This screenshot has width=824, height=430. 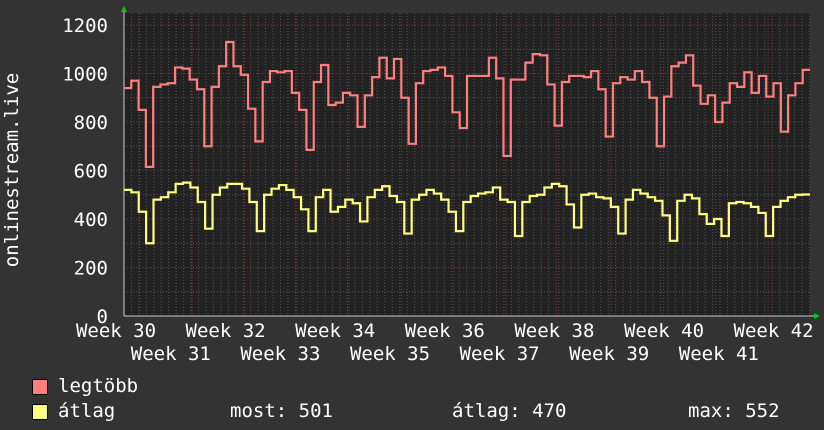 I want to click on x-tick-label: Week 35, so click(x=390, y=354).